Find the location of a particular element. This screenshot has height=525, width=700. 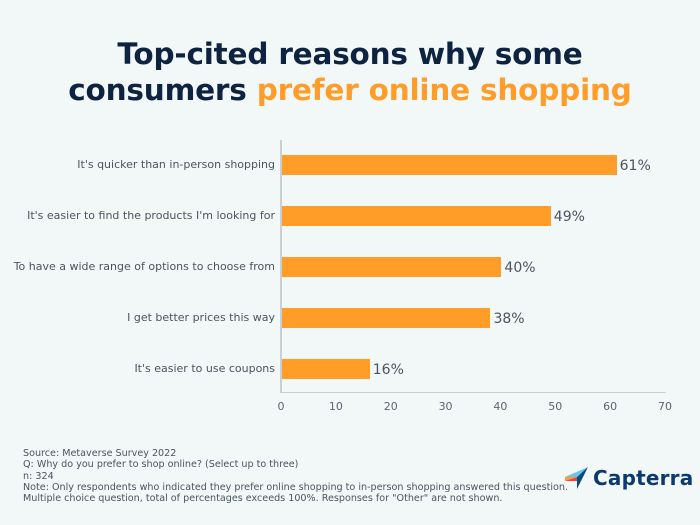

value-label: 16% is located at coordinates (388, 370).